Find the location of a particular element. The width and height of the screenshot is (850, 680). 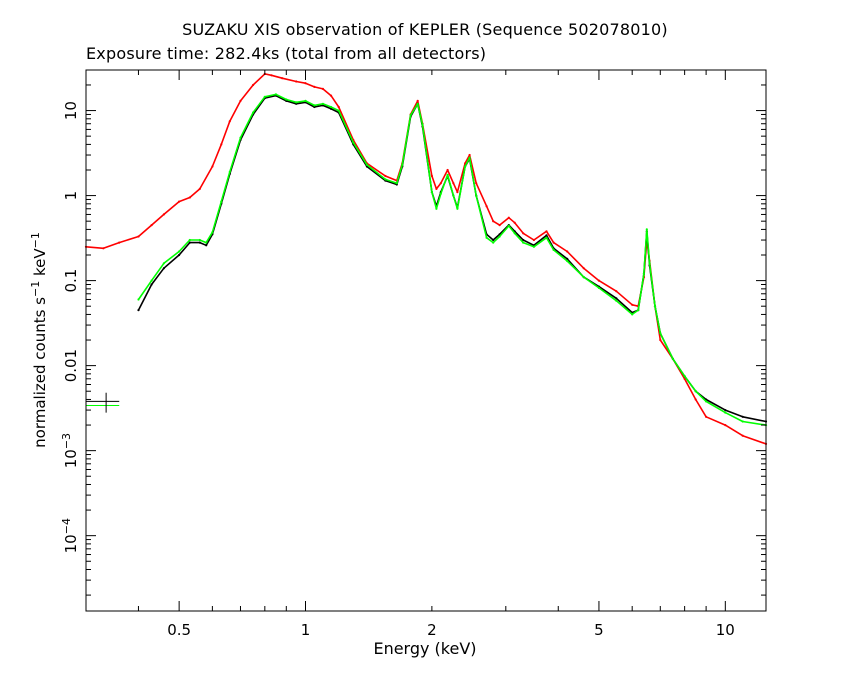

y-tick-label: 10 is located at coordinates (71, 110).